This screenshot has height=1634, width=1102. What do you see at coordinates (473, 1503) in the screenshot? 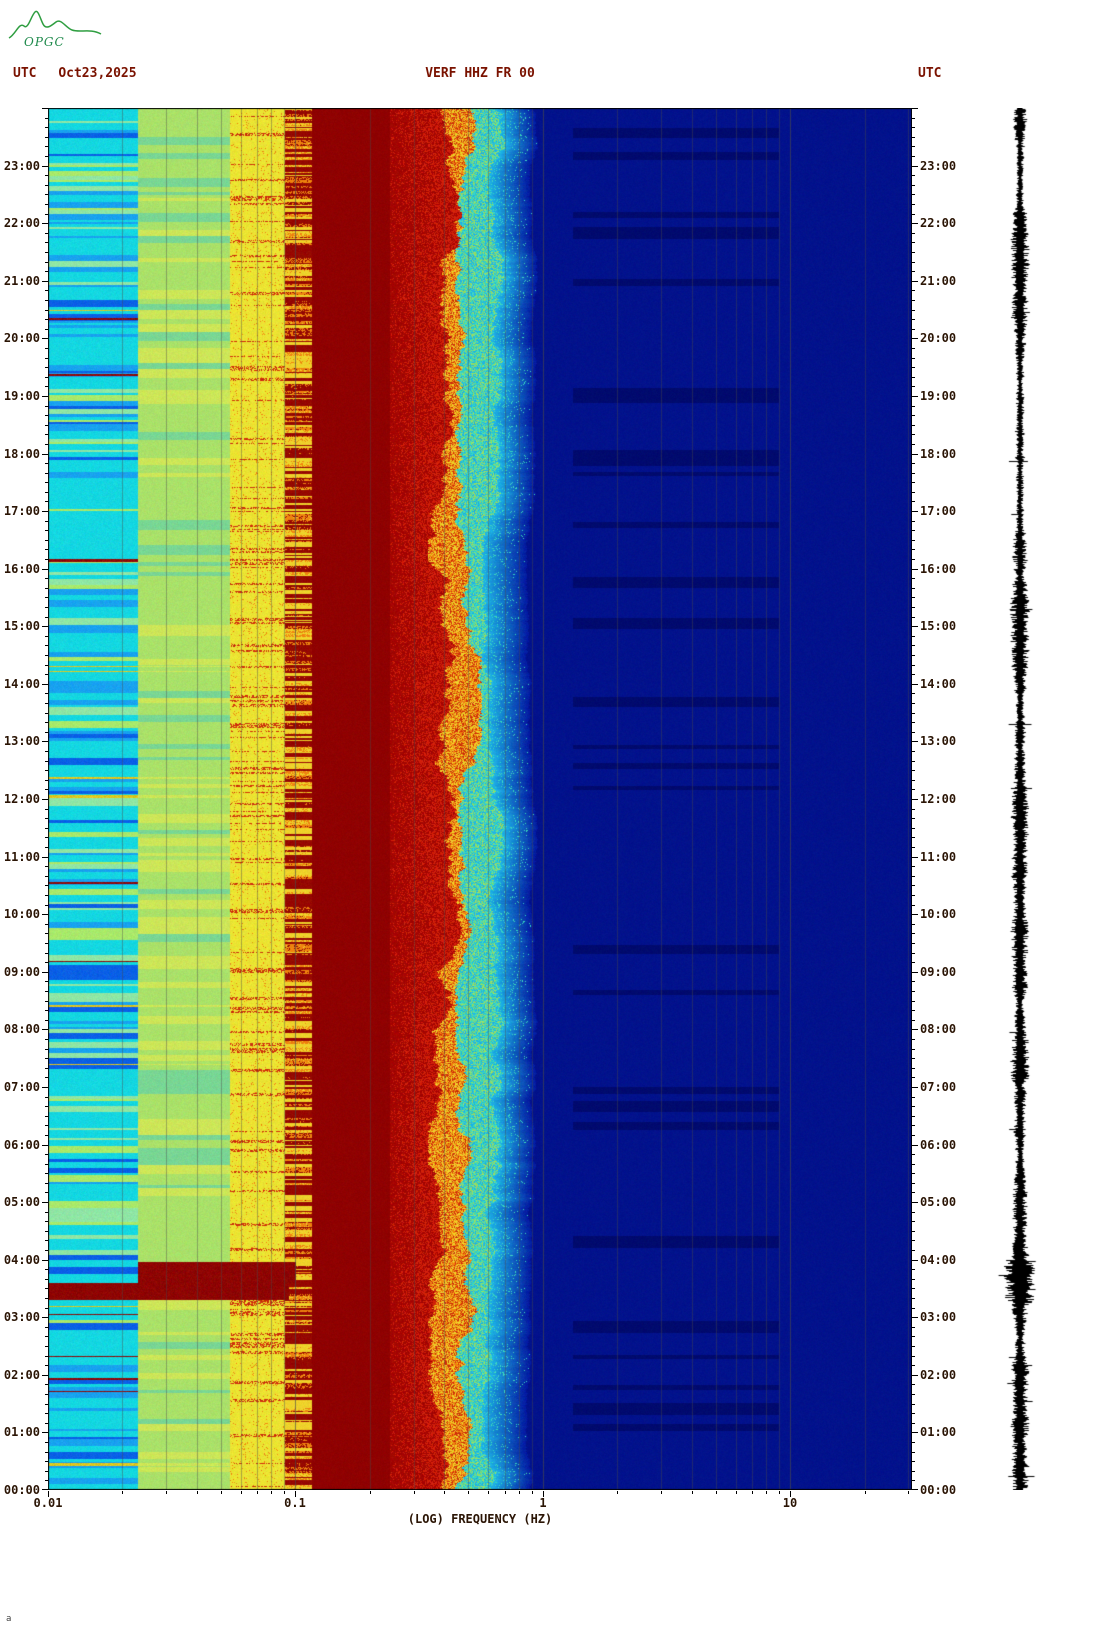
I see `x-axis-labels: 0.01 0.1 1 10` at bounding box center [473, 1503].